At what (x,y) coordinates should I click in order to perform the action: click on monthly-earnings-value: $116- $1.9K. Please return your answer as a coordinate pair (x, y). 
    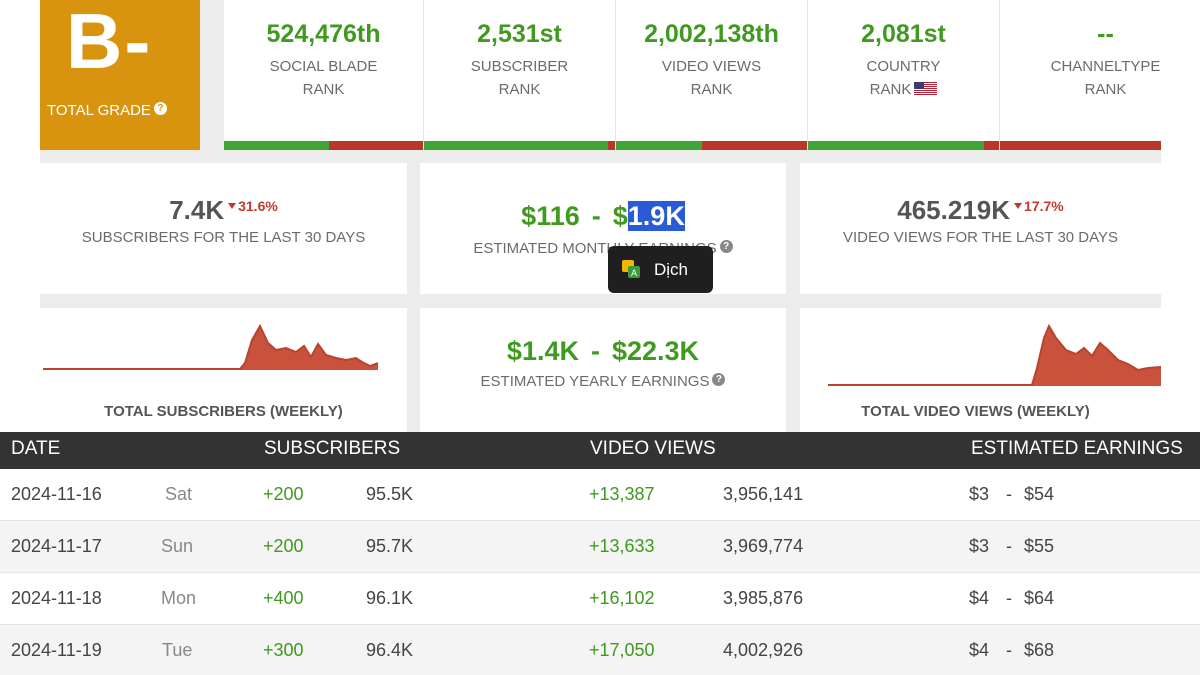
    Looking at the image, I should click on (603, 216).